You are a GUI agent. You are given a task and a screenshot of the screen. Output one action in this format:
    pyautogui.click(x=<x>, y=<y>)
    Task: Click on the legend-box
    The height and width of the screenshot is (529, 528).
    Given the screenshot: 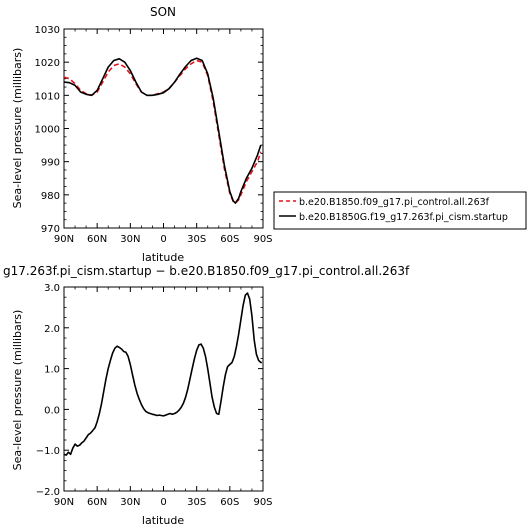 What is the action you would take?
    pyautogui.click(x=400, y=210)
    